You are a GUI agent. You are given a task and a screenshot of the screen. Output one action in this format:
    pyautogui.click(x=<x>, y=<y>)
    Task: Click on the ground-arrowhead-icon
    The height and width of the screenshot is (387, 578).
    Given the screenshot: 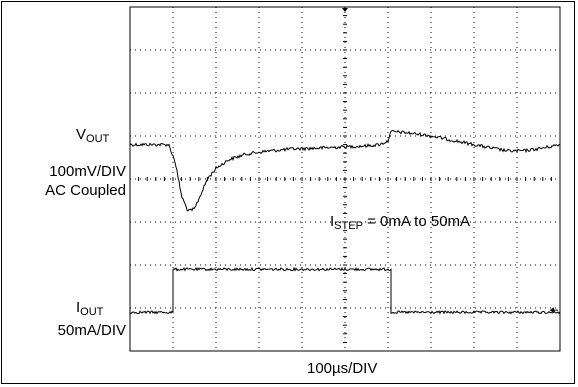 What is the action you would take?
    pyautogui.click(x=552, y=310)
    